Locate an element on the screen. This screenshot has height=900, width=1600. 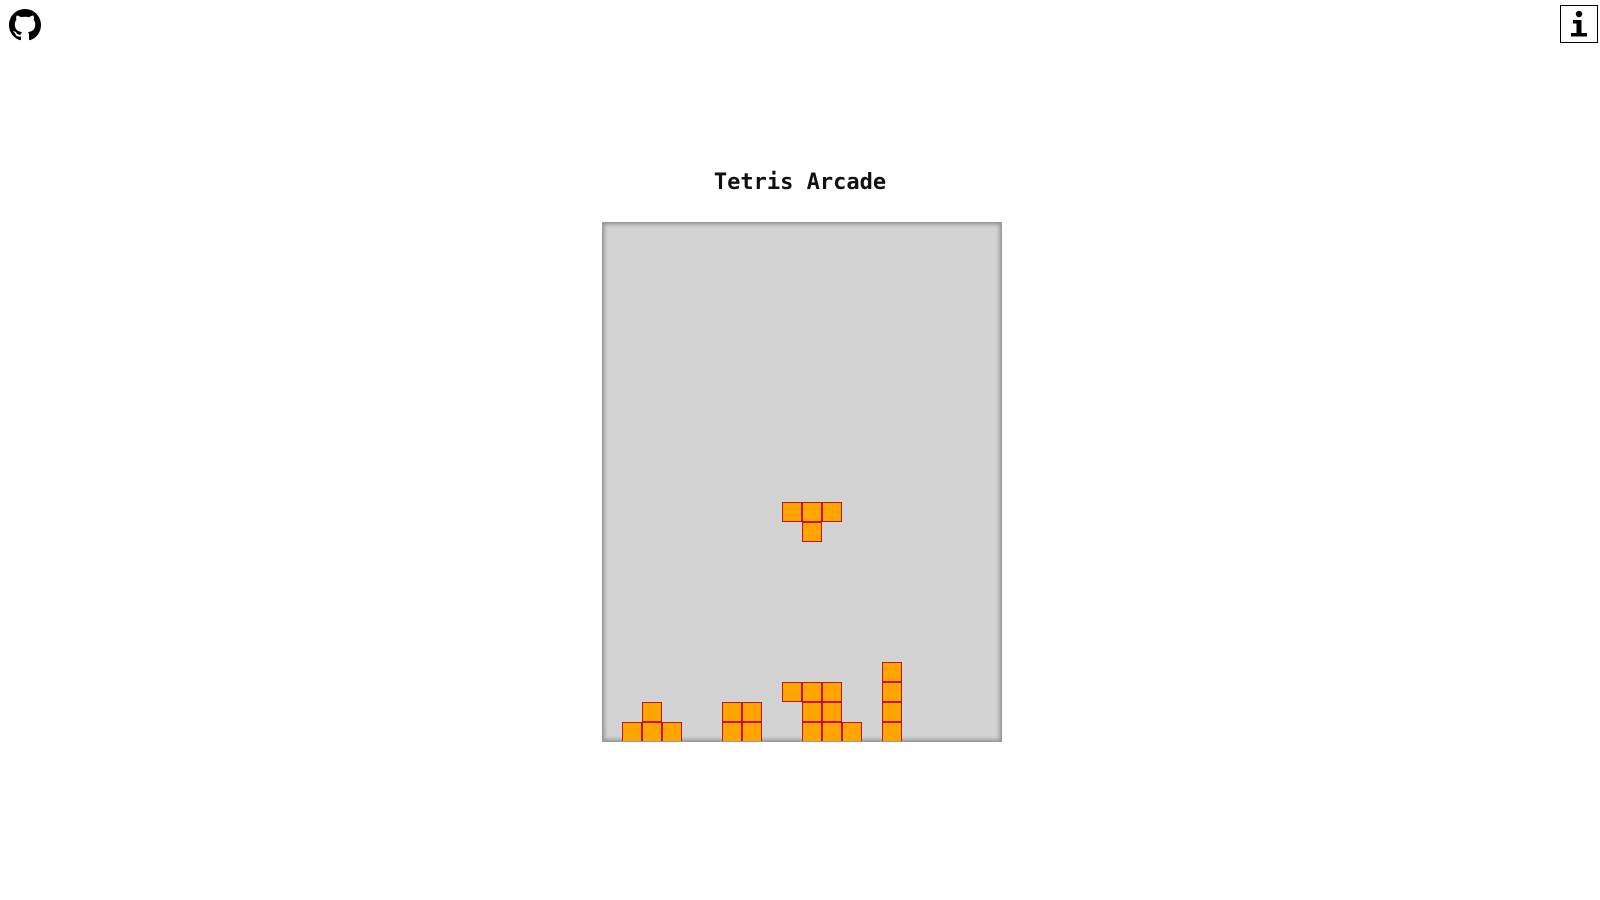
game-title: Tetris Arcade is located at coordinates (800, 182).